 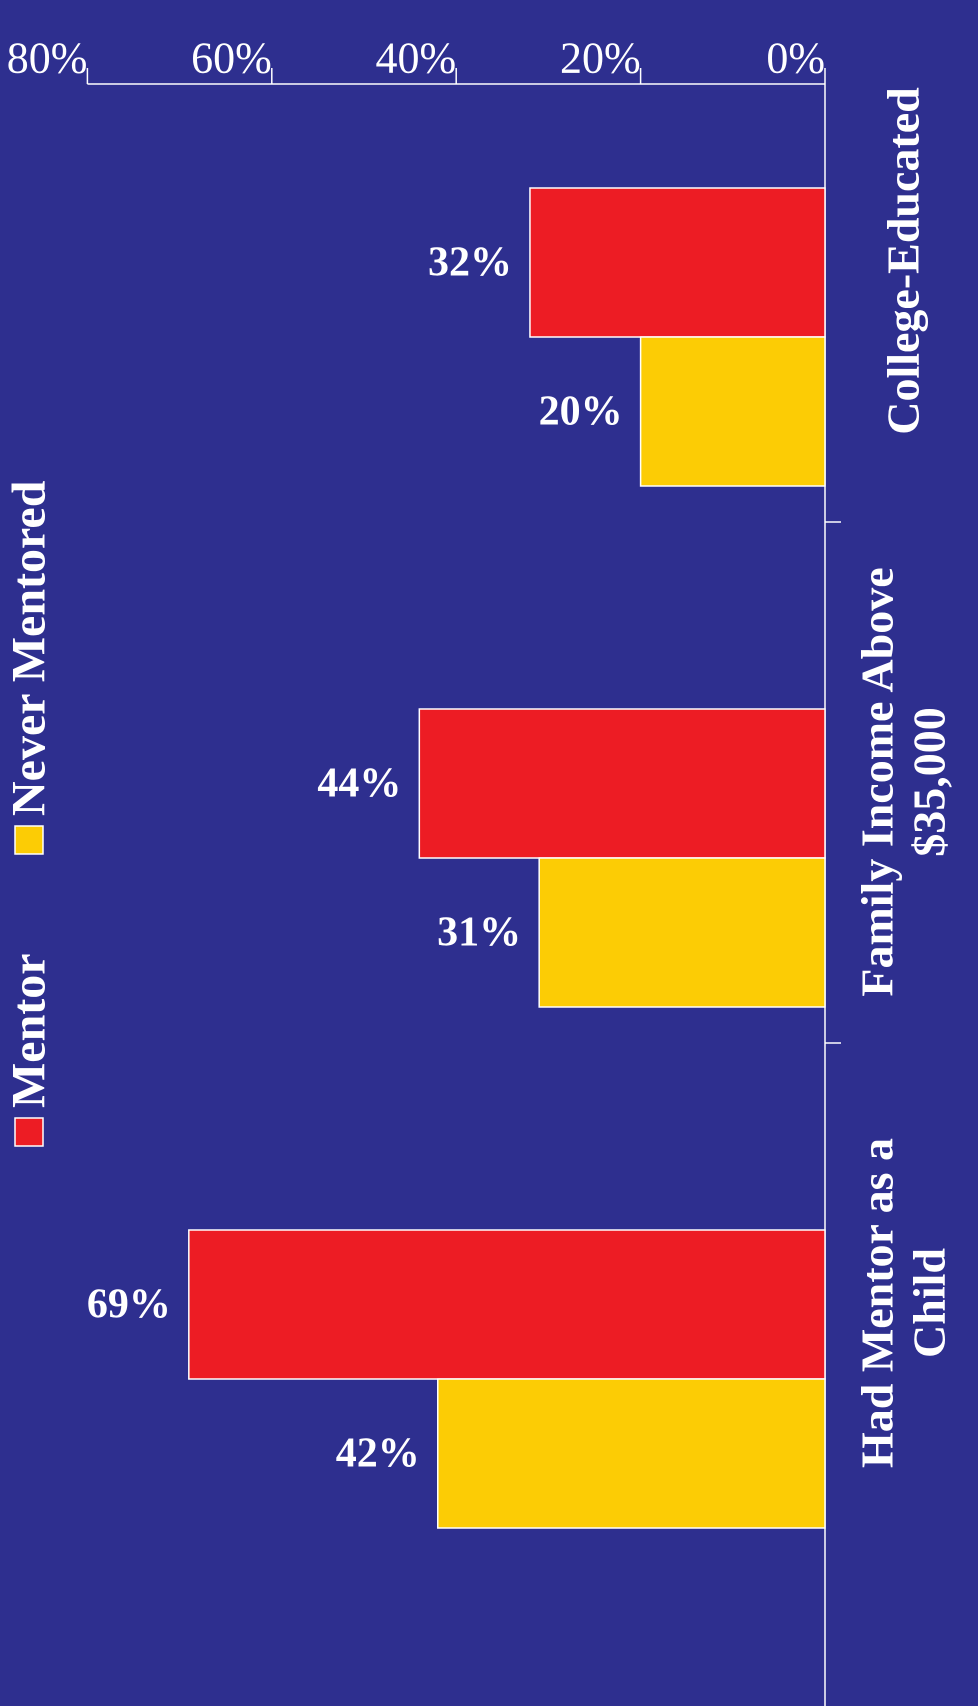 I want to click on data-label: 32%, so click(x=470, y=263).